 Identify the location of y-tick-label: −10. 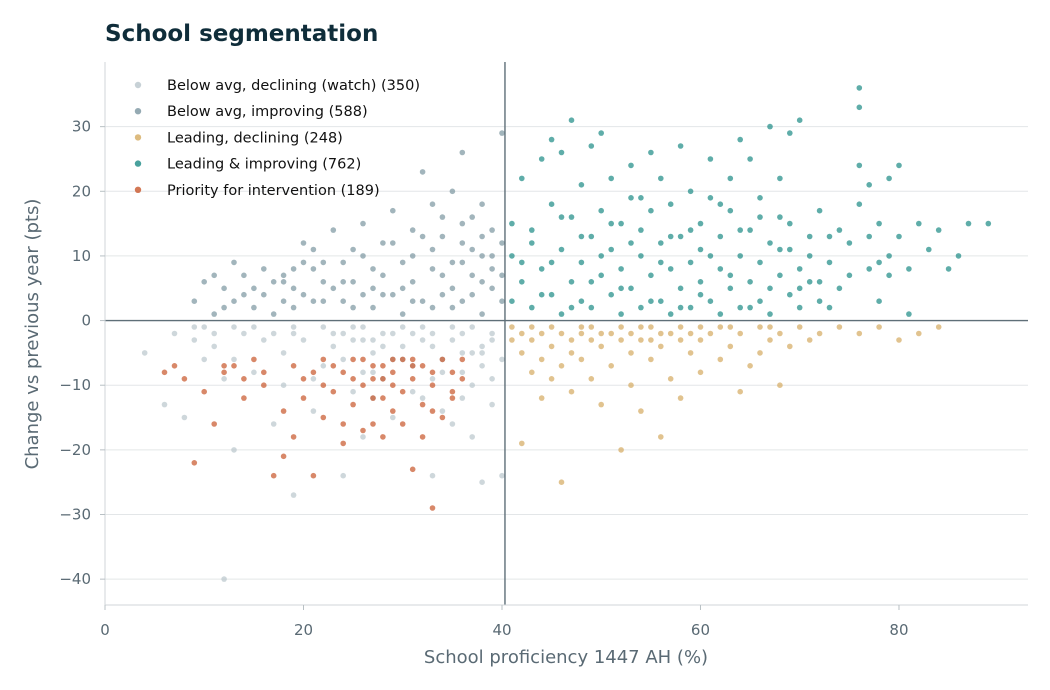
(75, 385).